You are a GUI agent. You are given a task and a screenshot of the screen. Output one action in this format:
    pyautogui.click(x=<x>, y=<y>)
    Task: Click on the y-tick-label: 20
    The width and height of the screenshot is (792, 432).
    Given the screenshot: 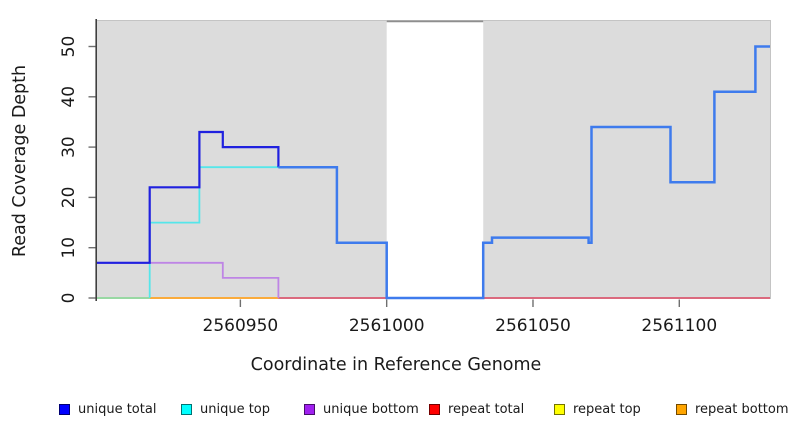 What is the action you would take?
    pyautogui.click(x=69, y=198)
    